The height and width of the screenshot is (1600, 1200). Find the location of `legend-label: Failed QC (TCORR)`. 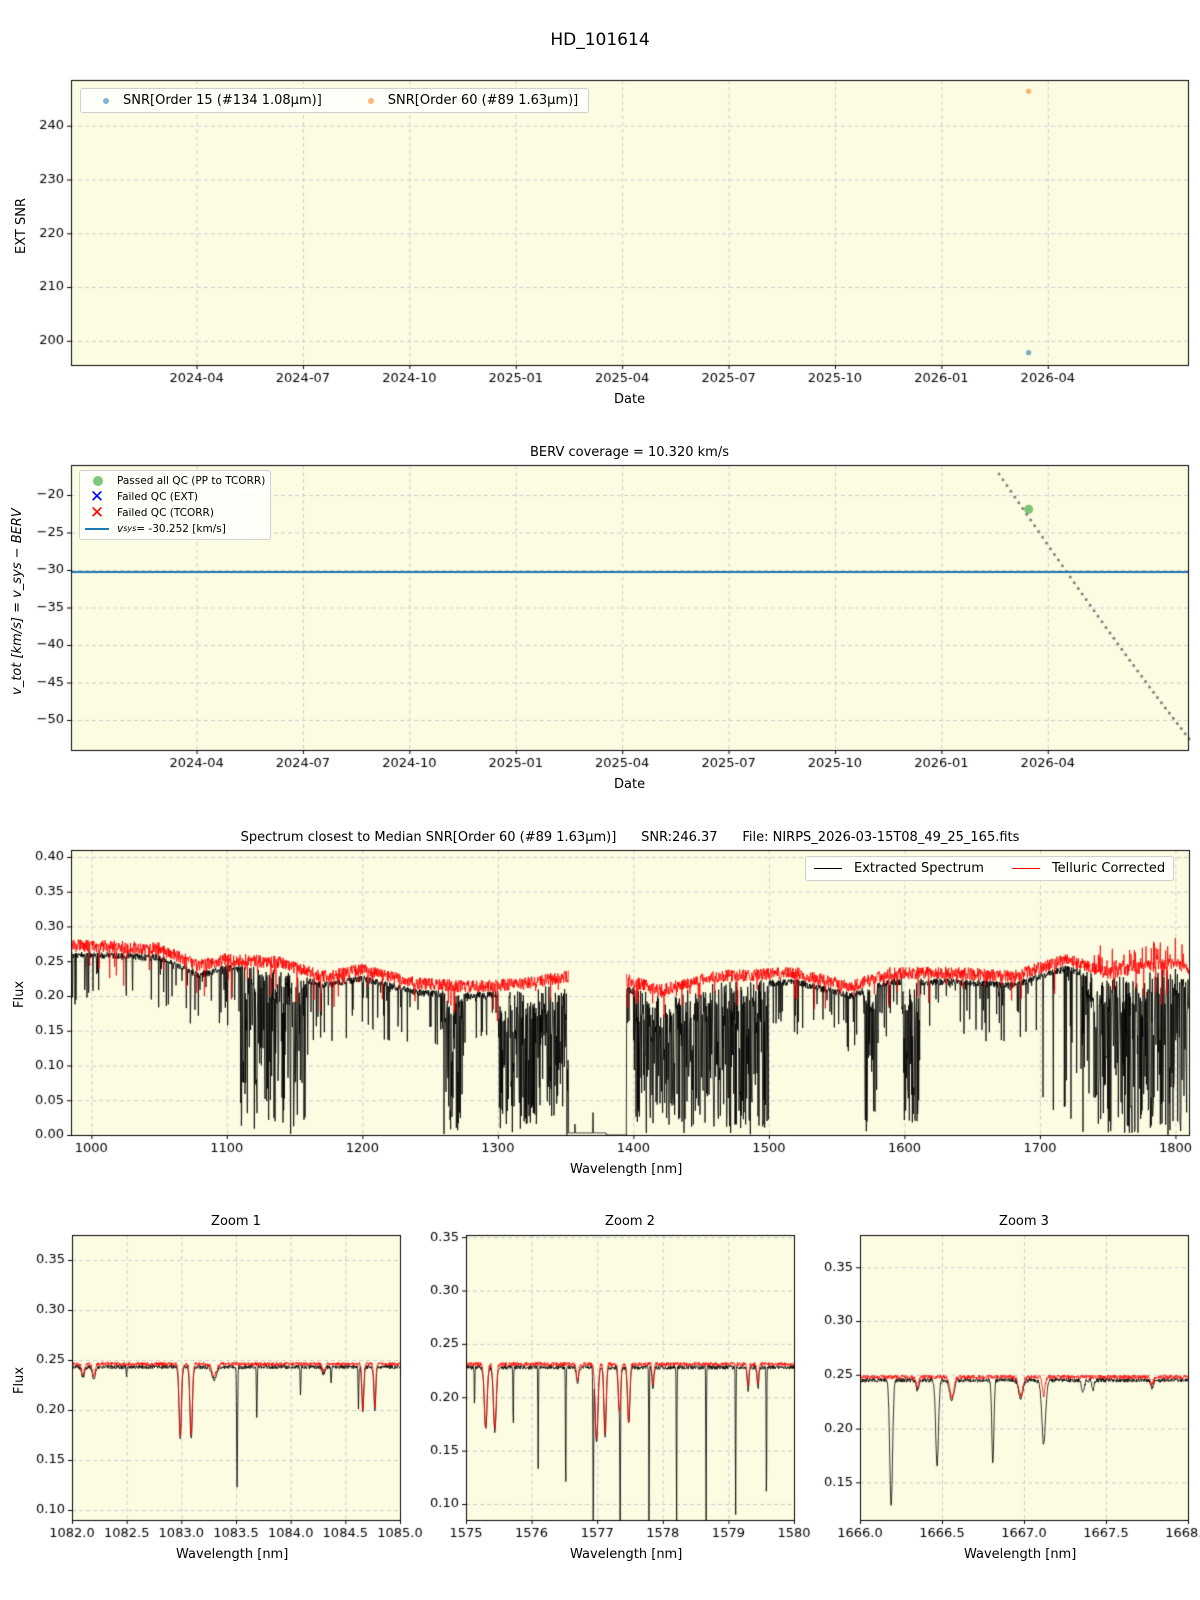

legend-label: Failed QC (TCORR) is located at coordinates (165, 513).